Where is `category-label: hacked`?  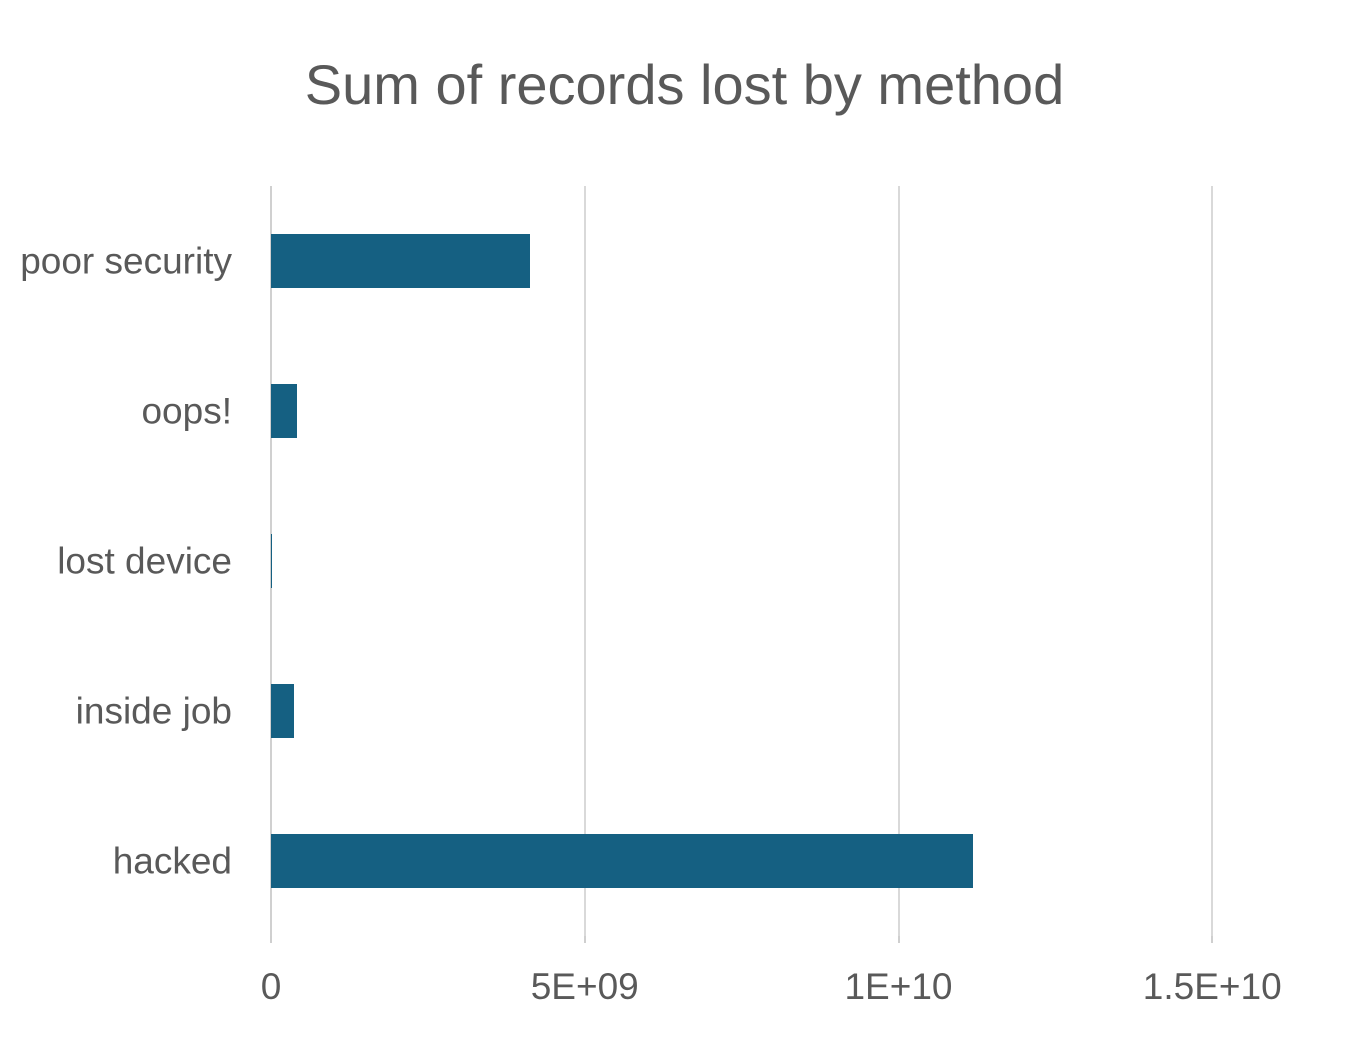
category-label: hacked is located at coordinates (172, 861).